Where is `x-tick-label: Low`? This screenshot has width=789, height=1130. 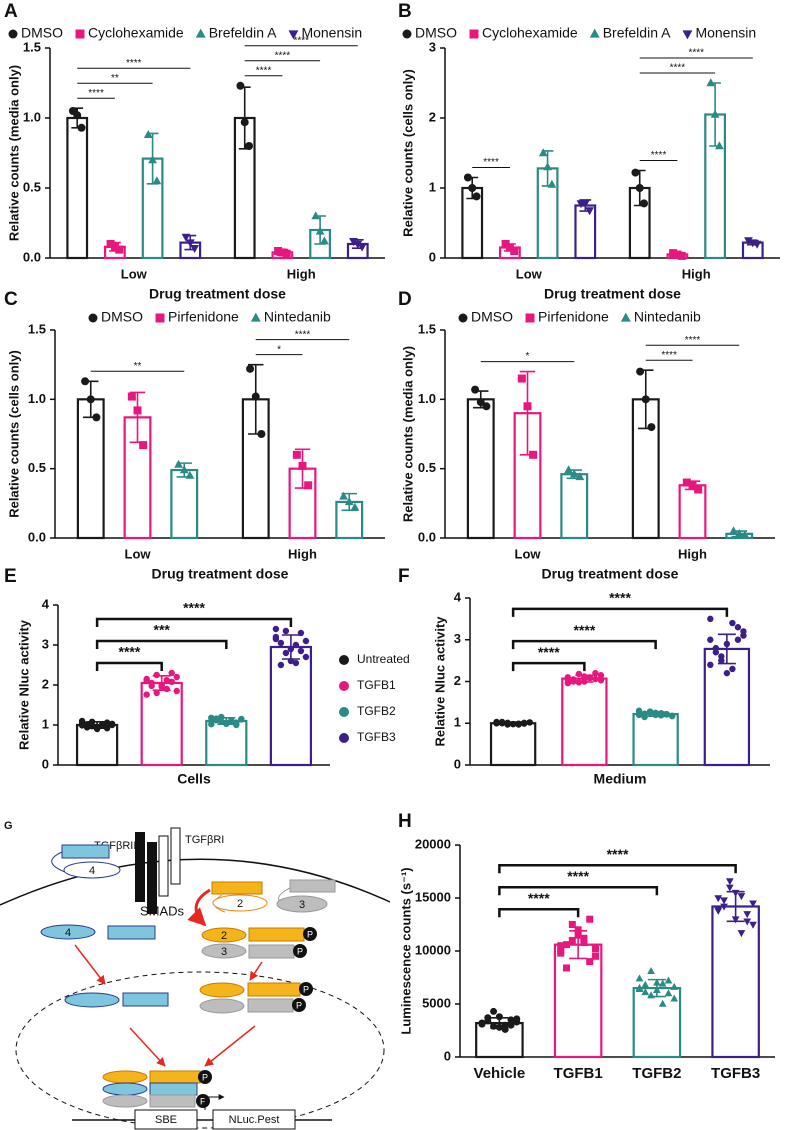 x-tick-label: Low is located at coordinates (134, 273).